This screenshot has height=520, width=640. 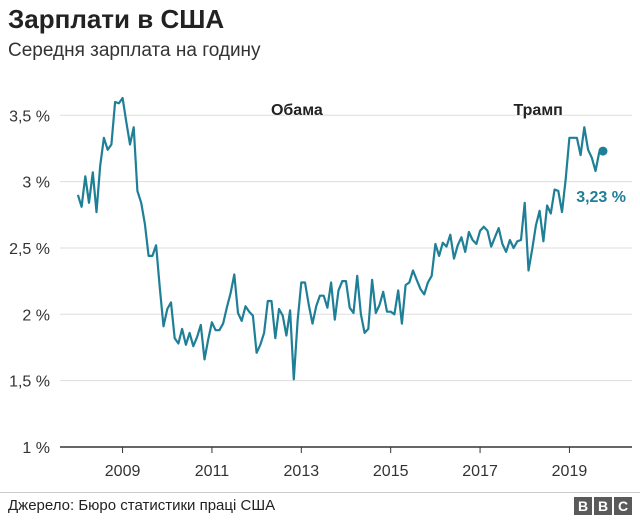 What do you see at coordinates (29, 282) in the screenshot?
I see `y-tick-labels: 1 % 1,5 % 2 % 2,5 % 3 % 3,5 %` at bounding box center [29, 282].